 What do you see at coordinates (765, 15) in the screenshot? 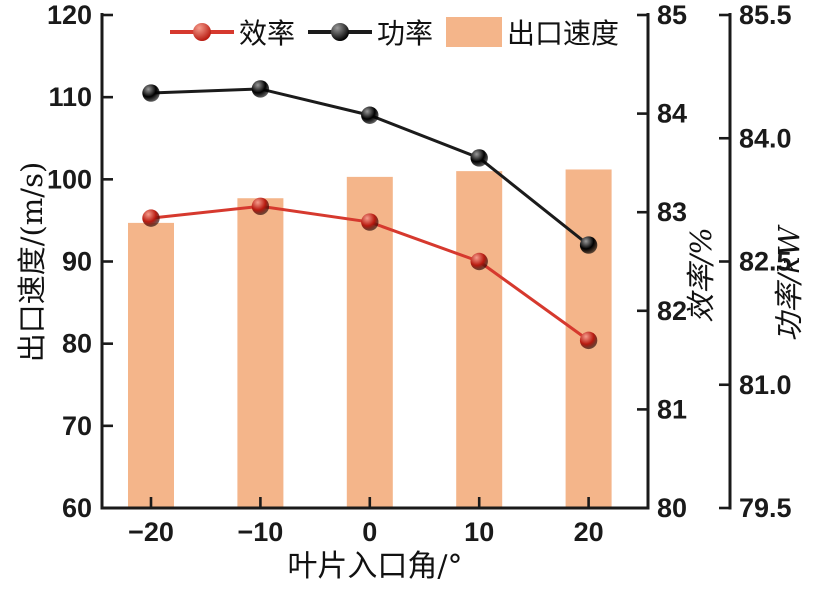
I see `tick-label: 85.5` at bounding box center [765, 15].